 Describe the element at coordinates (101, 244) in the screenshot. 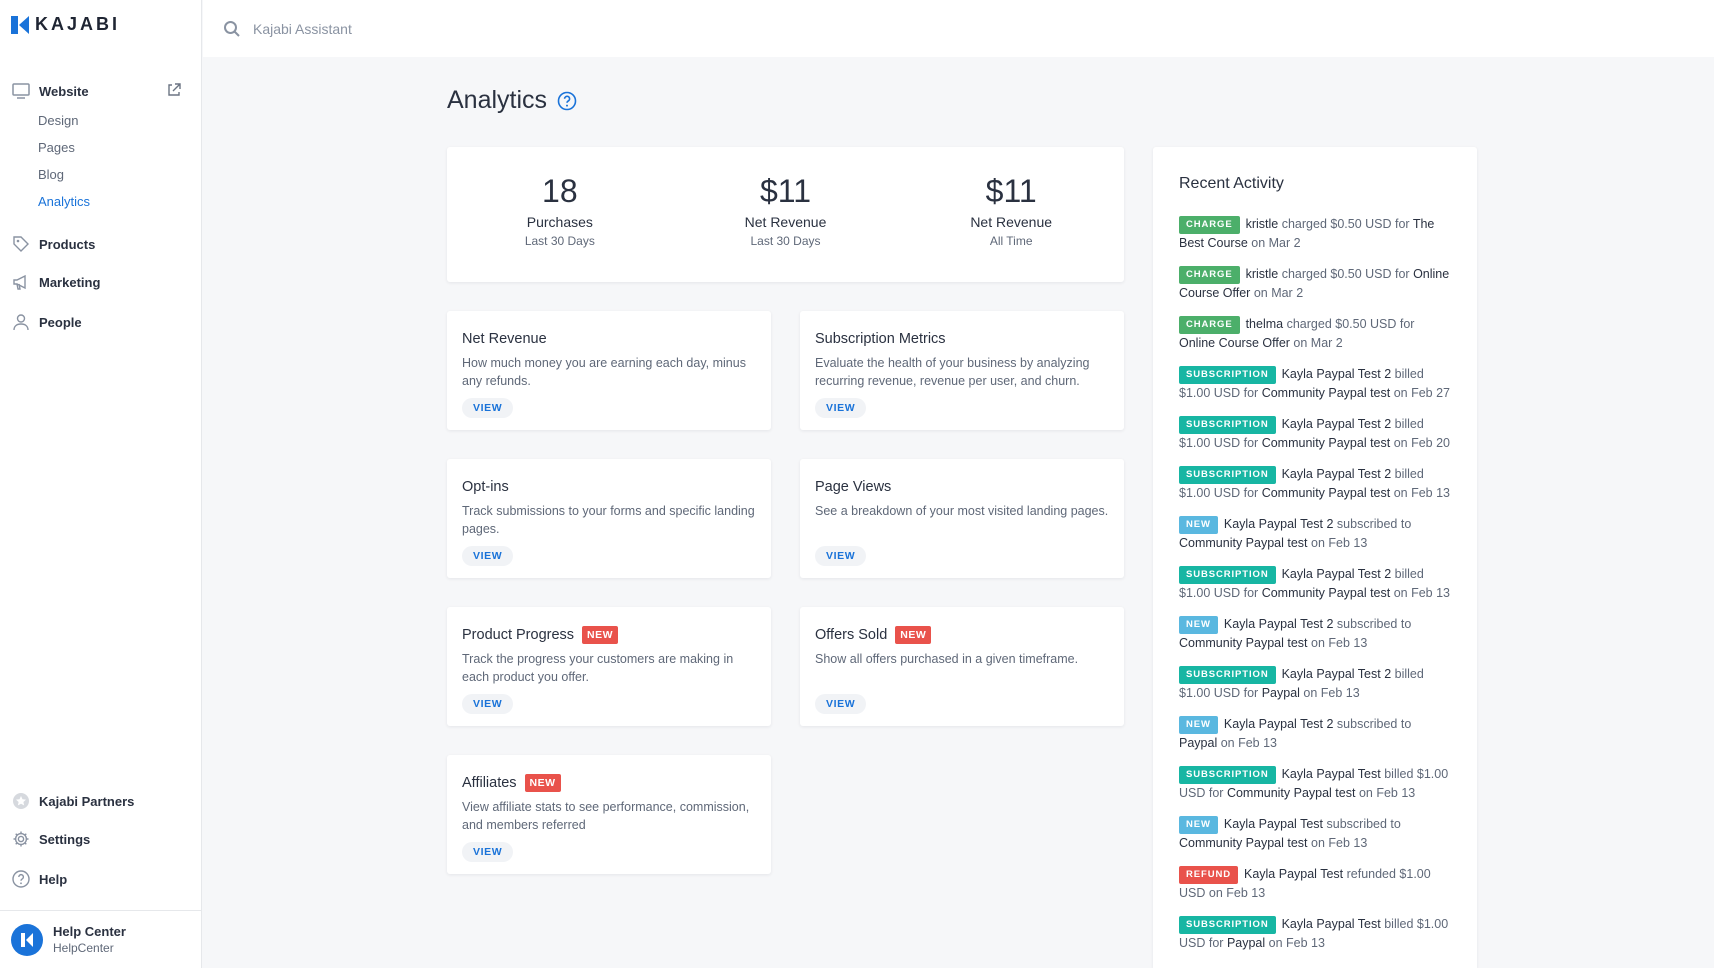

I see `nav-products: Products` at that location.